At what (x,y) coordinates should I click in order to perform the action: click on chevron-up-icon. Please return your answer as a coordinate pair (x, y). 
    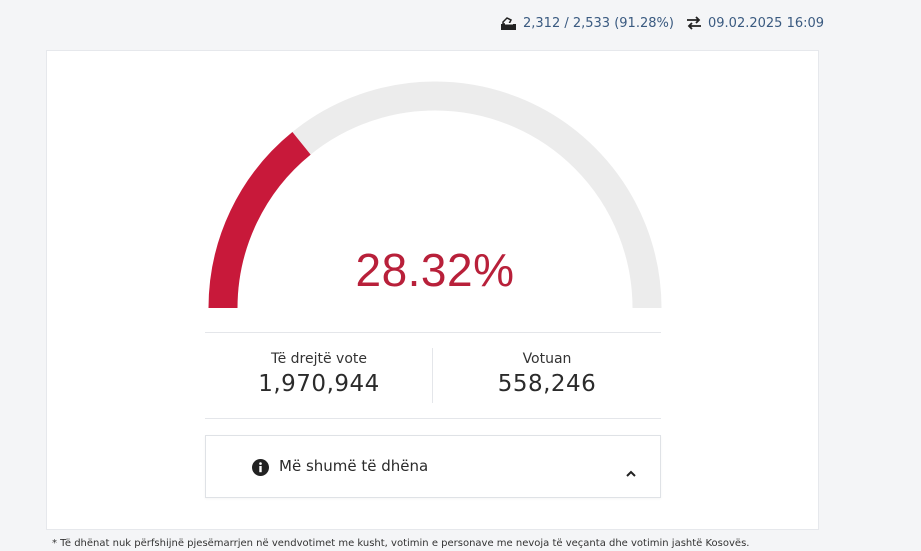
    Looking at the image, I should click on (631, 471).